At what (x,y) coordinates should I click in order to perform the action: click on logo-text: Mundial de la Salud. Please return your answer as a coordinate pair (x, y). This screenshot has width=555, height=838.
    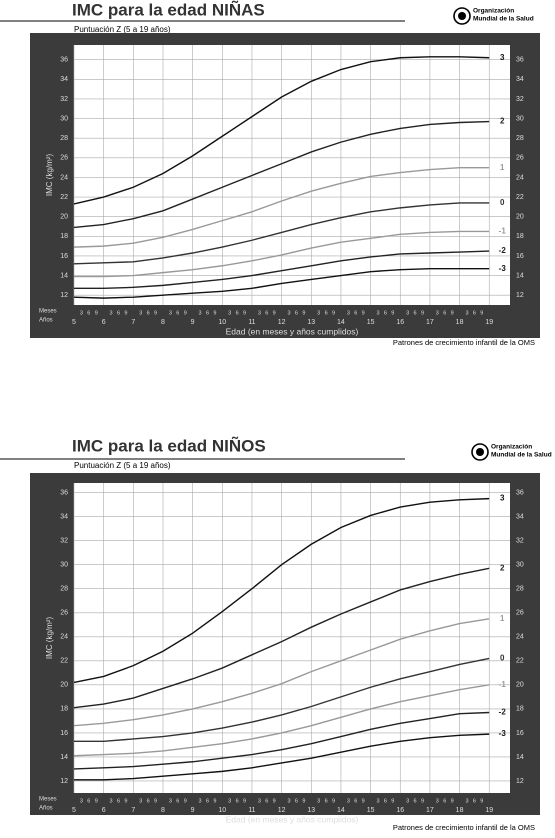
    Looking at the image, I should click on (503, 19).